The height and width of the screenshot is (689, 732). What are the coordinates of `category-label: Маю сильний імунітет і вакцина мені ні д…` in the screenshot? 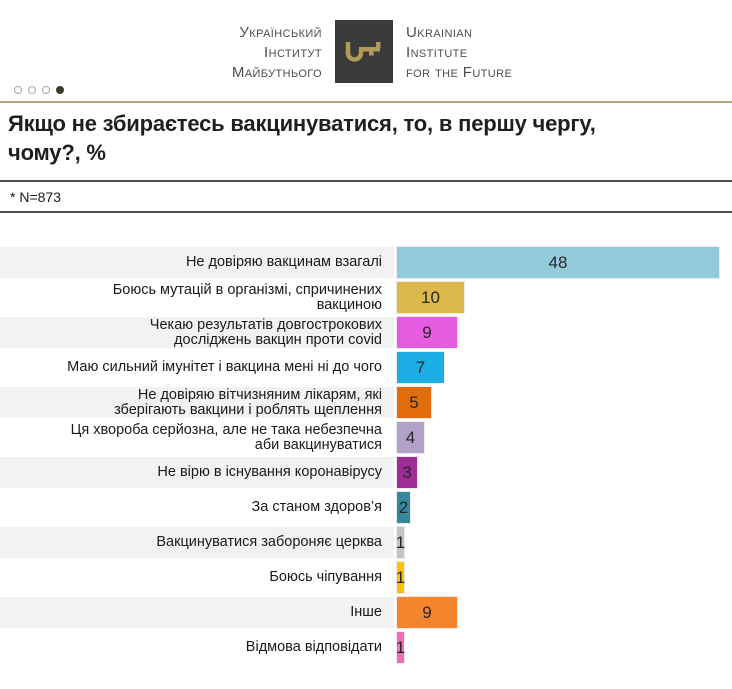 It's located at (224, 367).